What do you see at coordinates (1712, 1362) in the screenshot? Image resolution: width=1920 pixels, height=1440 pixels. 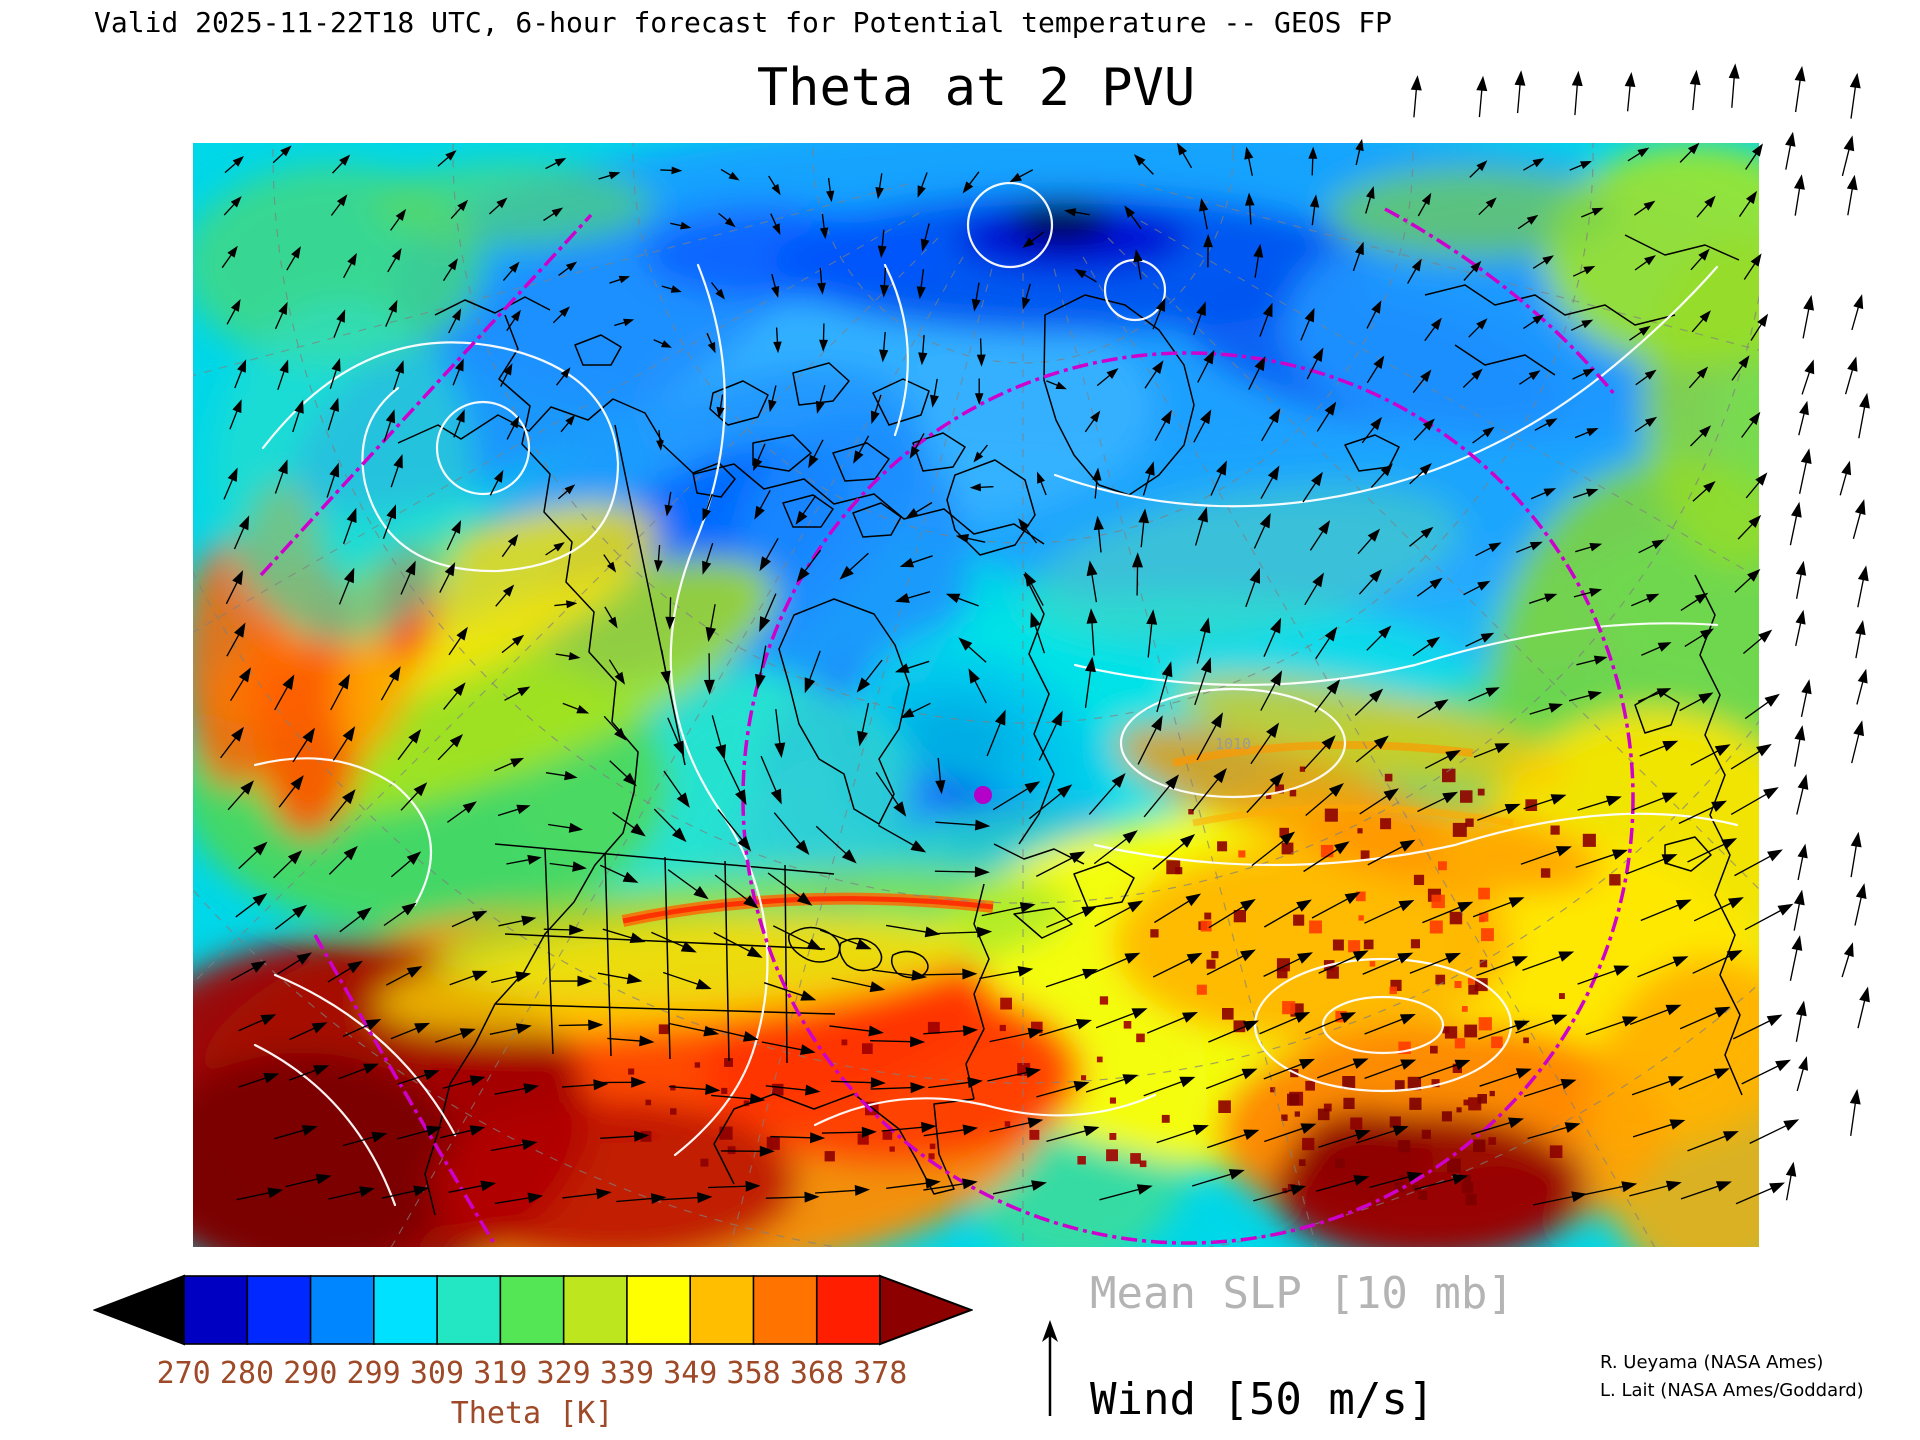 I see `credit-line-1: R. Ueyama (NASA Ames)` at bounding box center [1712, 1362].